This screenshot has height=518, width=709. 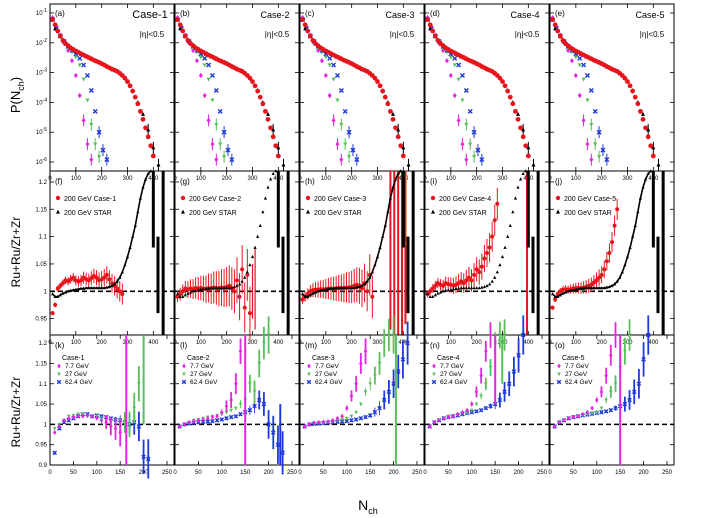 What do you see at coordinates (310, 13) in the screenshot?
I see `panel-tag: (c)` at bounding box center [310, 13].